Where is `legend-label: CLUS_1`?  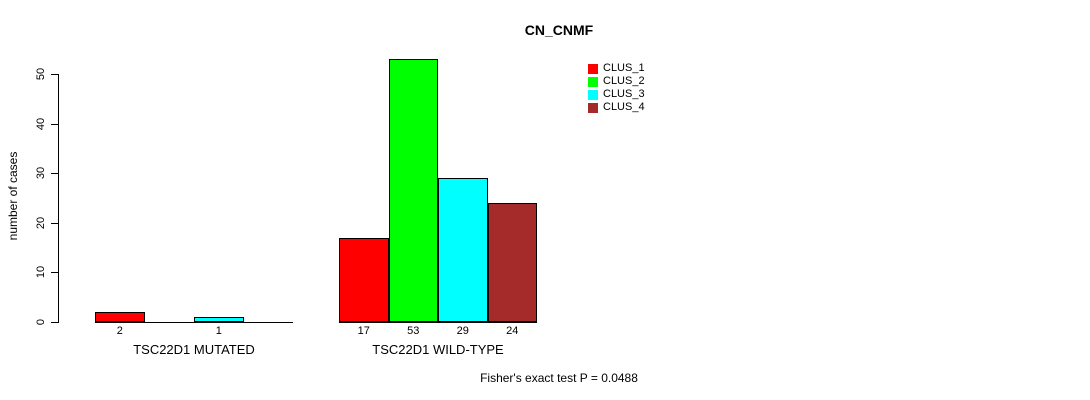
legend-label: CLUS_1 is located at coordinates (624, 68).